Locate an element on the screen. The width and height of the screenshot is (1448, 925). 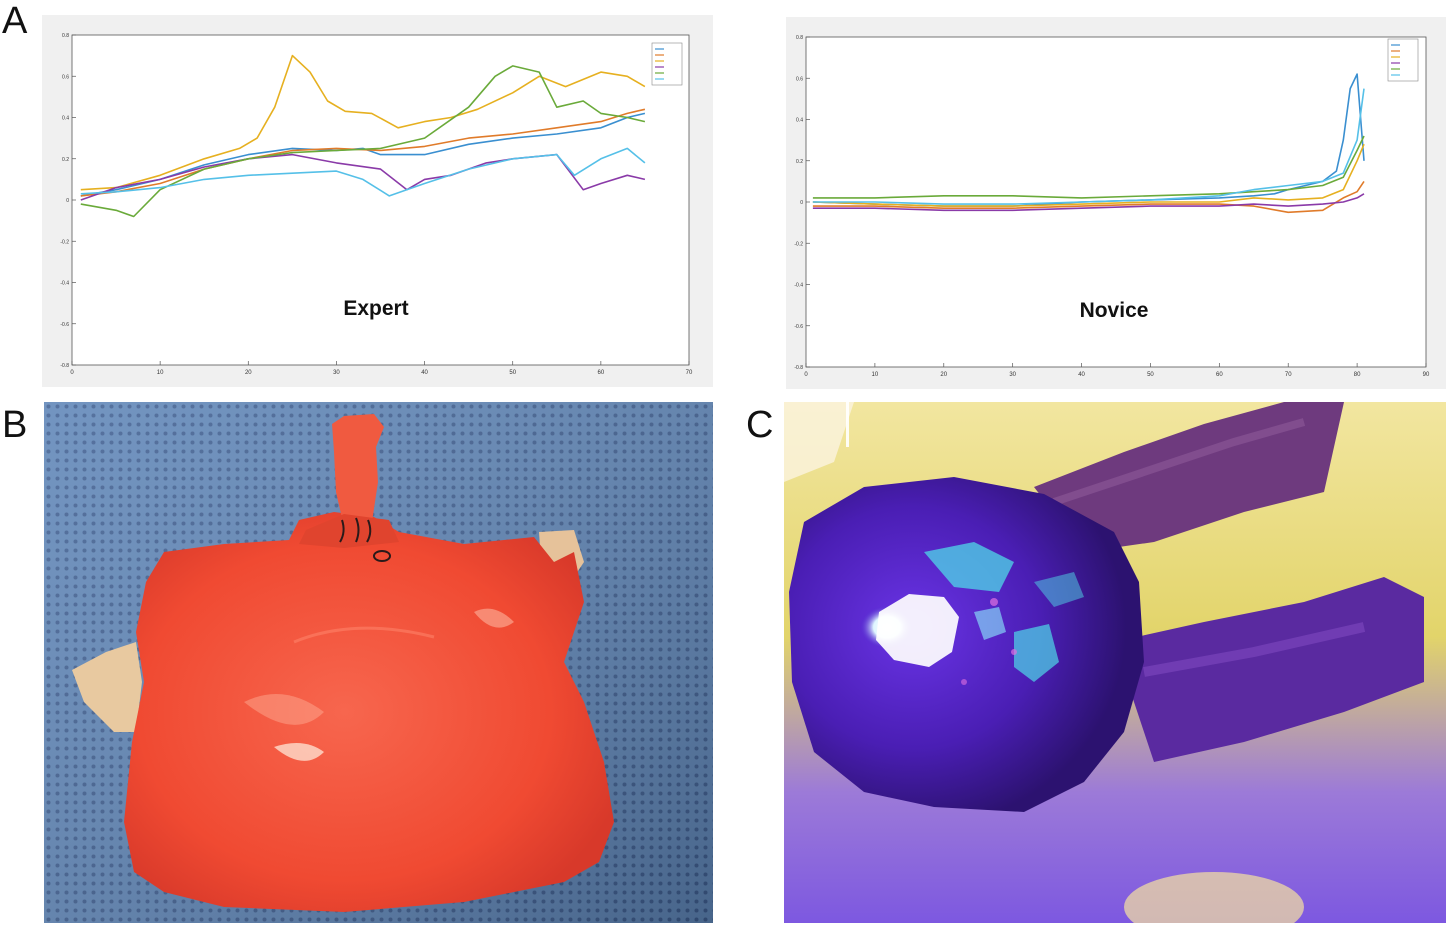
panel-letter-b: B is located at coordinates (15, 425).